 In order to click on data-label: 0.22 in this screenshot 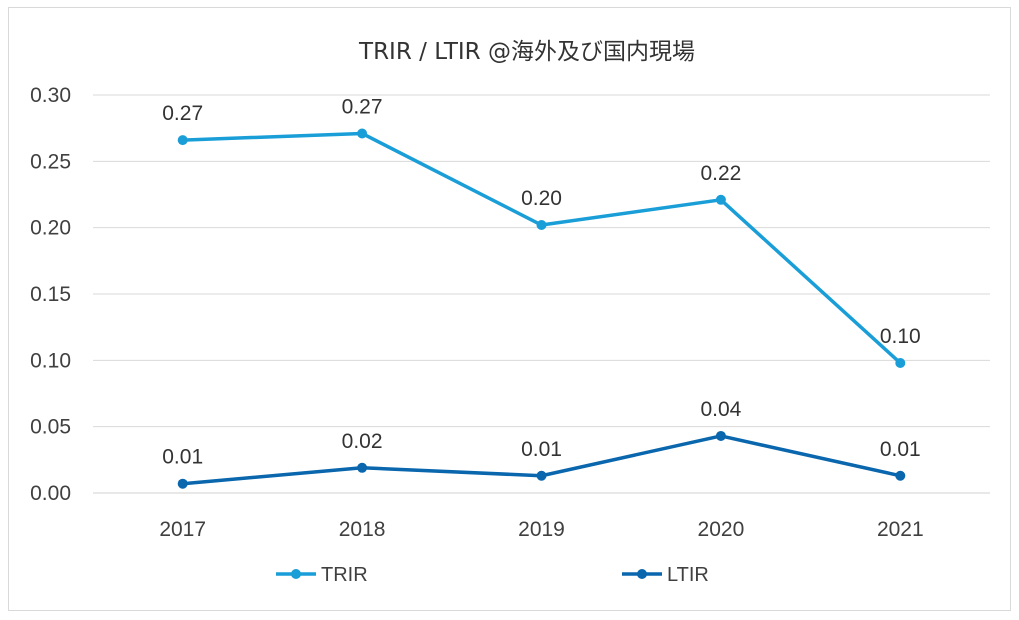, I will do `click(720, 173)`.